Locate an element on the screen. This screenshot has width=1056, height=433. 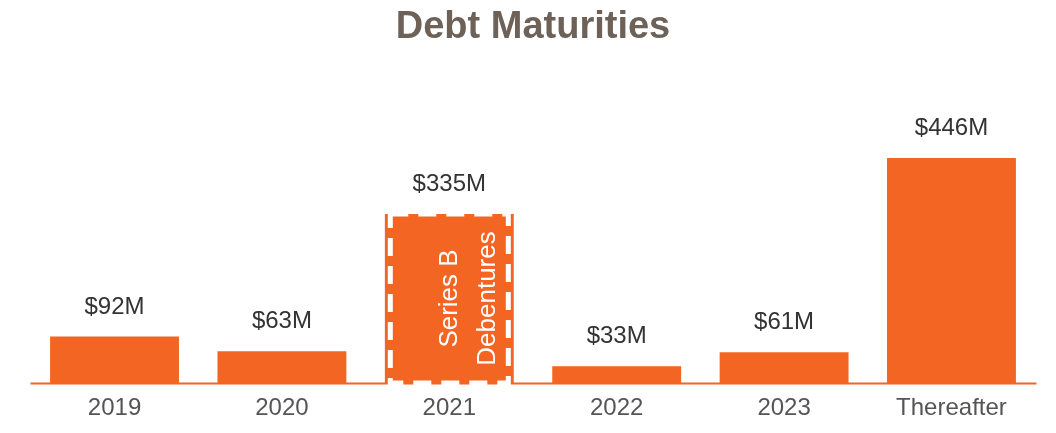
x-tick-label: 2019 is located at coordinates (114, 406).